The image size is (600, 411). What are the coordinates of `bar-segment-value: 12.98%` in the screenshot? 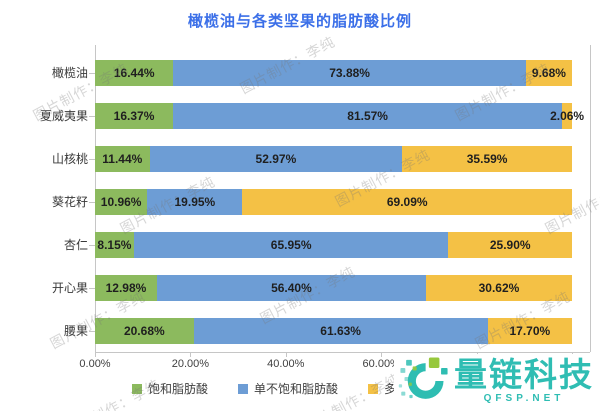 It's located at (126, 288).